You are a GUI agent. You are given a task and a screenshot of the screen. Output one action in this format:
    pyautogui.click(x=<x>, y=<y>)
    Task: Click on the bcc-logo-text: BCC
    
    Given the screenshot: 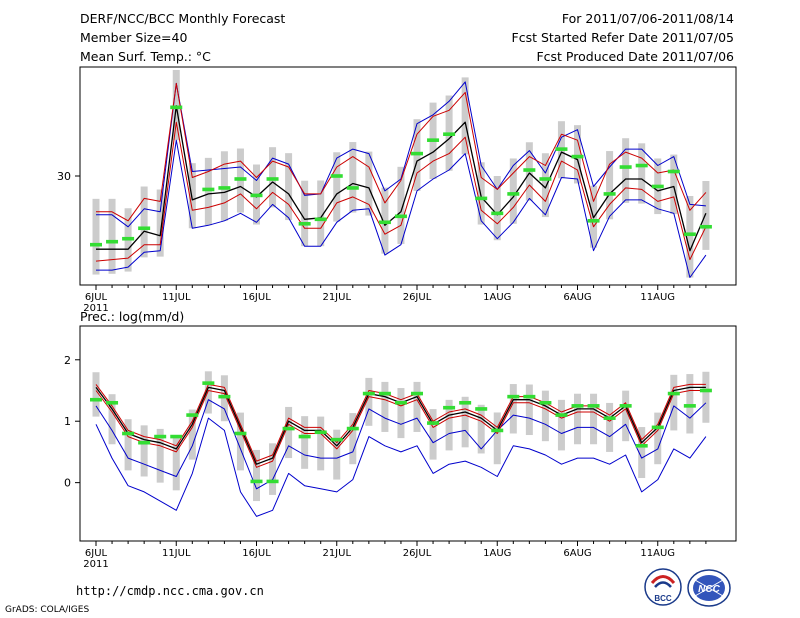 What is the action you would take?
    pyautogui.click(x=663, y=598)
    